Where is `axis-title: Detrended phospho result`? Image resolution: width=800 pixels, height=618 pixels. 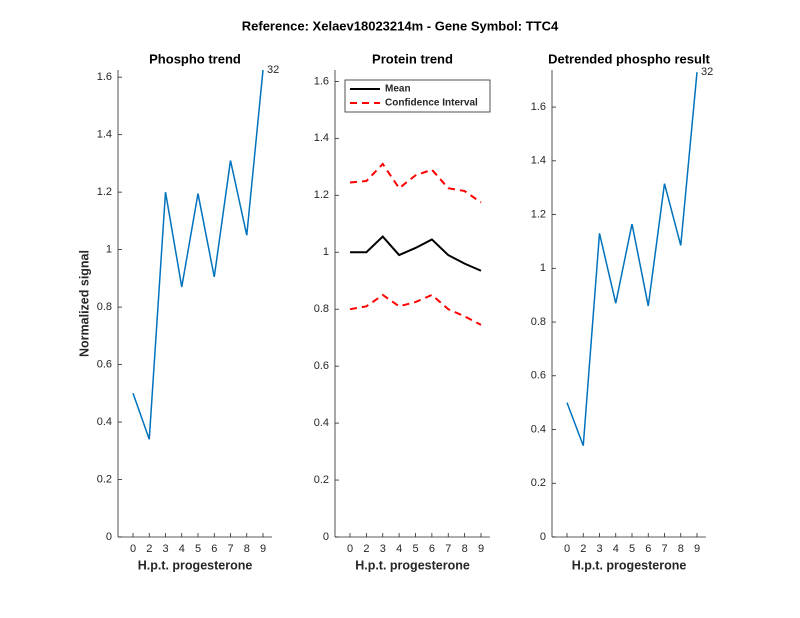
axis-title: Detrended phospho result is located at coordinates (629, 58).